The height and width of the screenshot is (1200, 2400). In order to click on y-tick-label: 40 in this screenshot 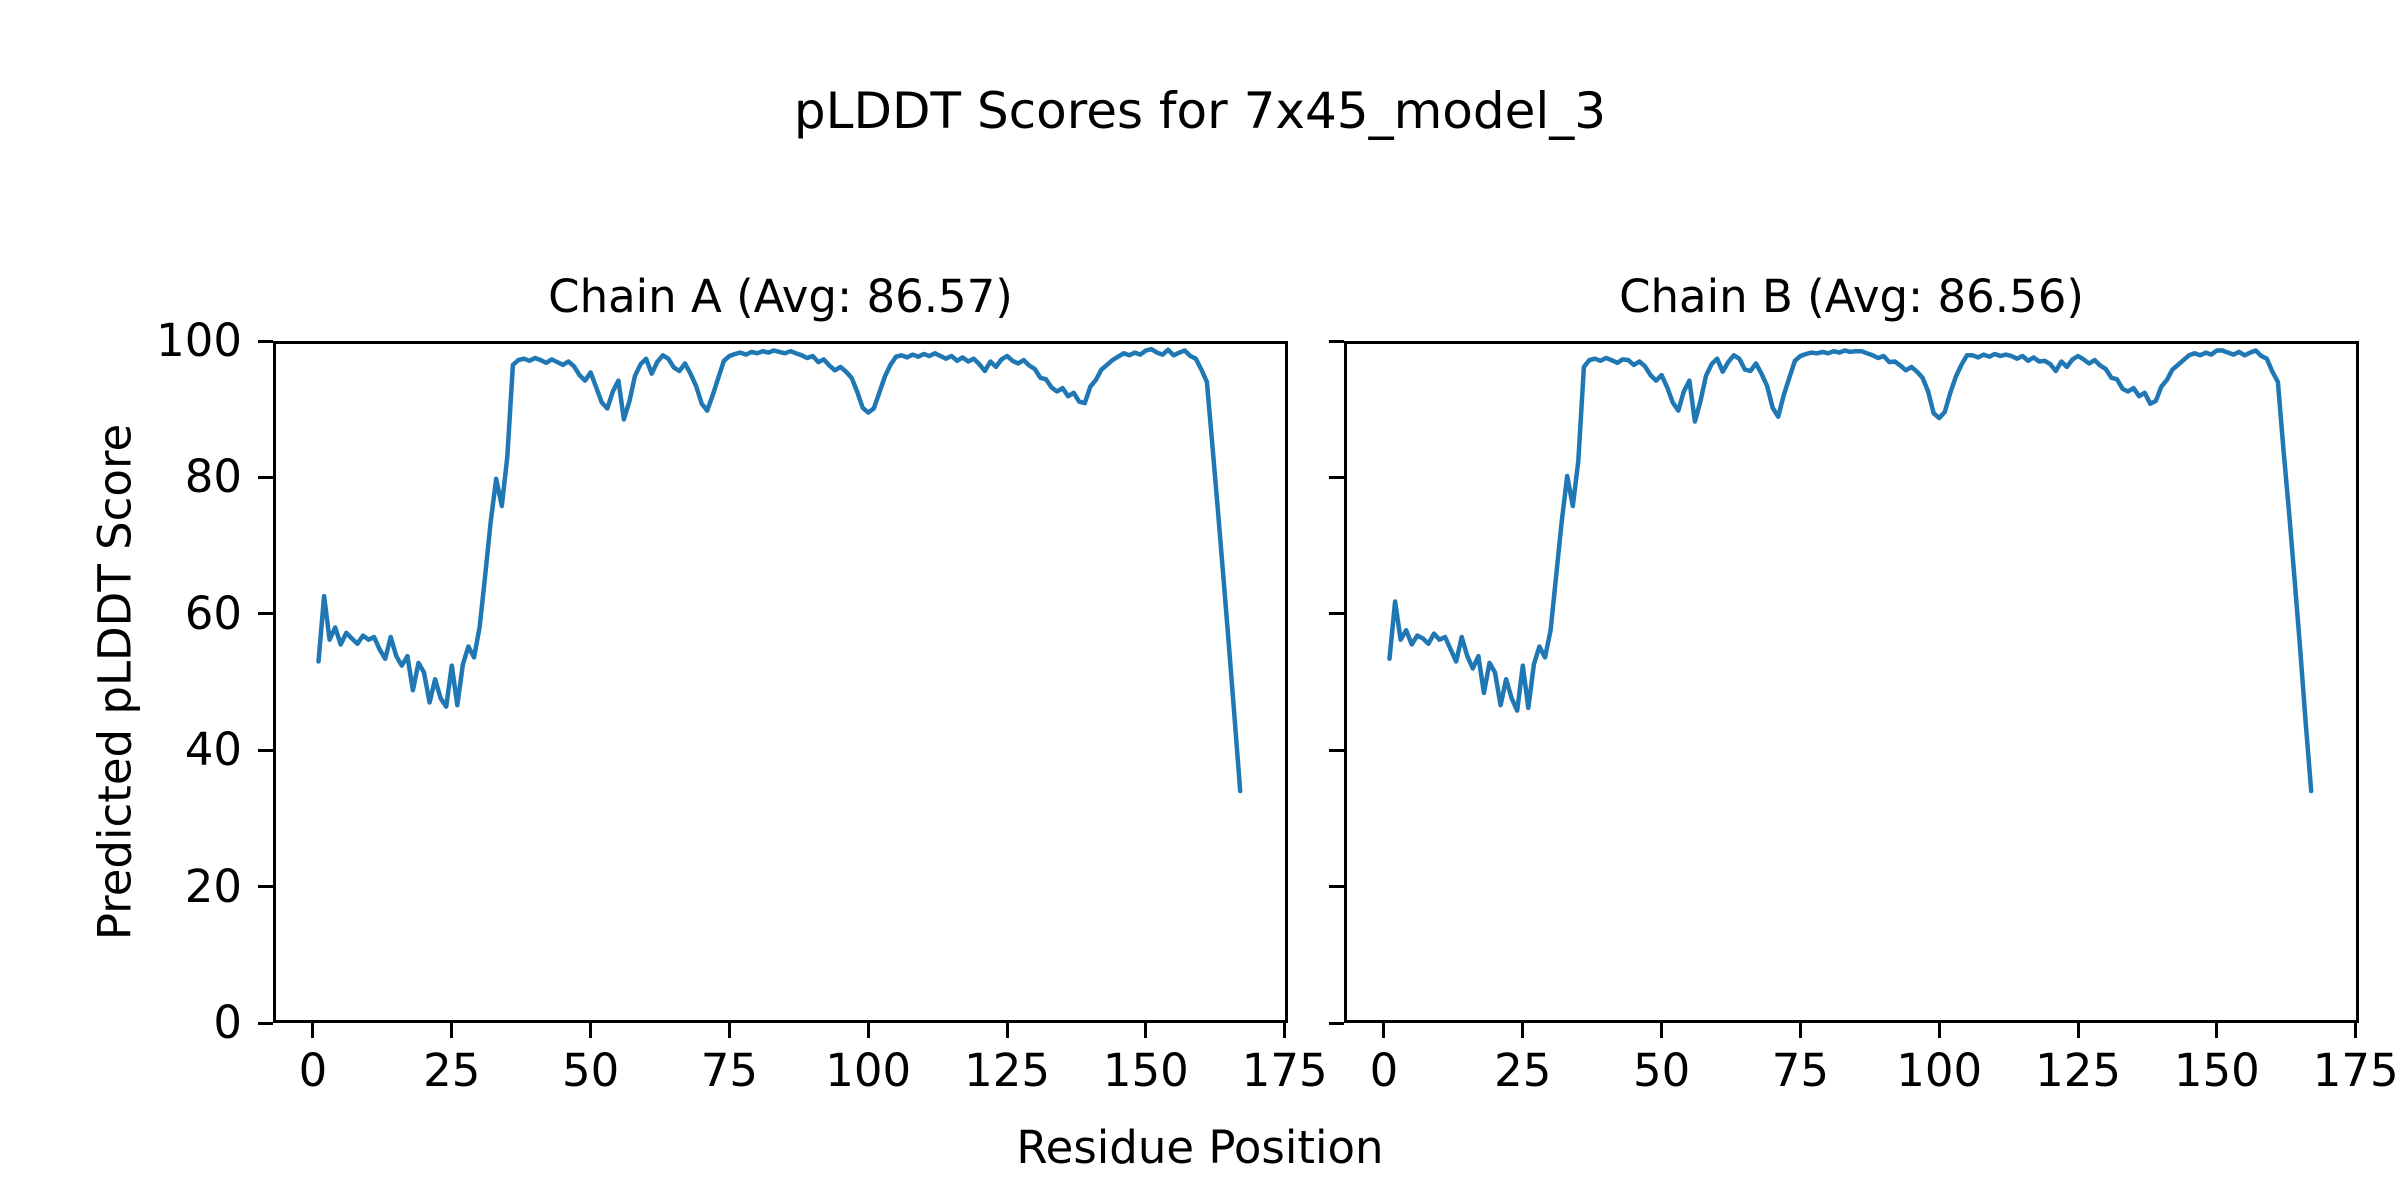, I will do `click(213, 750)`.